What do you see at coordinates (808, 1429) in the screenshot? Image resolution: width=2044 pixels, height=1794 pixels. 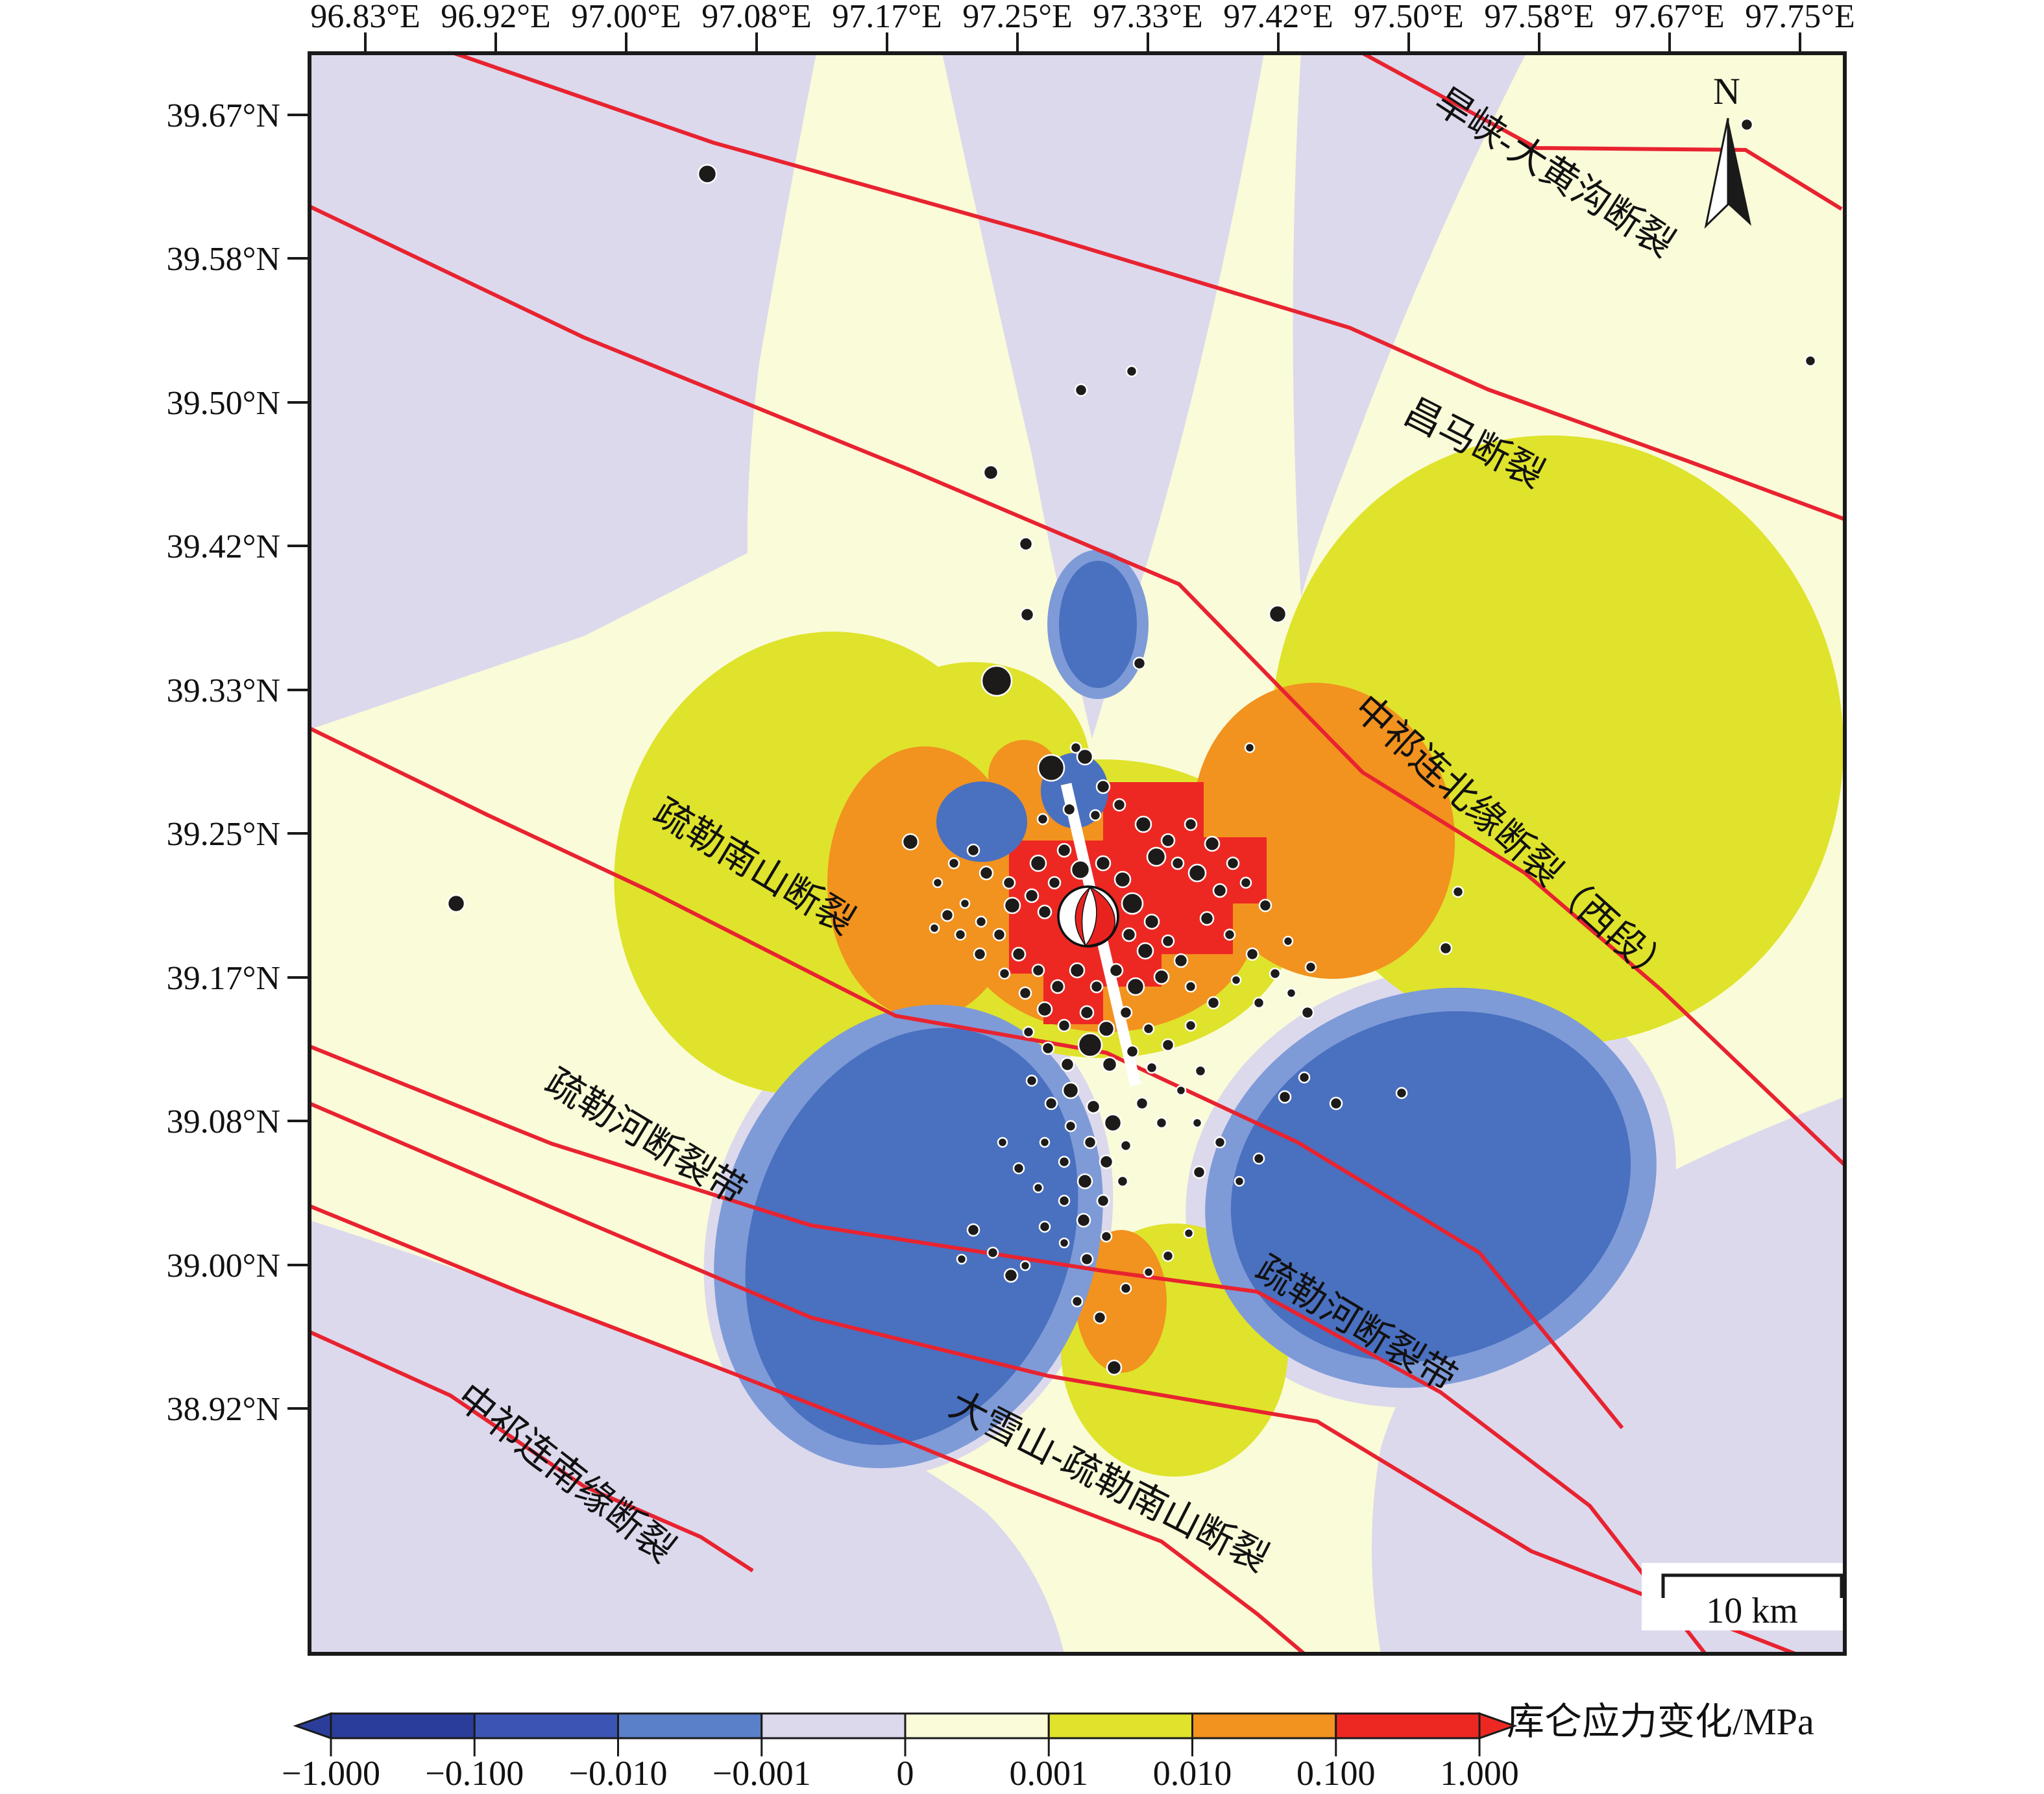 I see `fault-line-daxueshan-shulenanshan` at bounding box center [808, 1429].